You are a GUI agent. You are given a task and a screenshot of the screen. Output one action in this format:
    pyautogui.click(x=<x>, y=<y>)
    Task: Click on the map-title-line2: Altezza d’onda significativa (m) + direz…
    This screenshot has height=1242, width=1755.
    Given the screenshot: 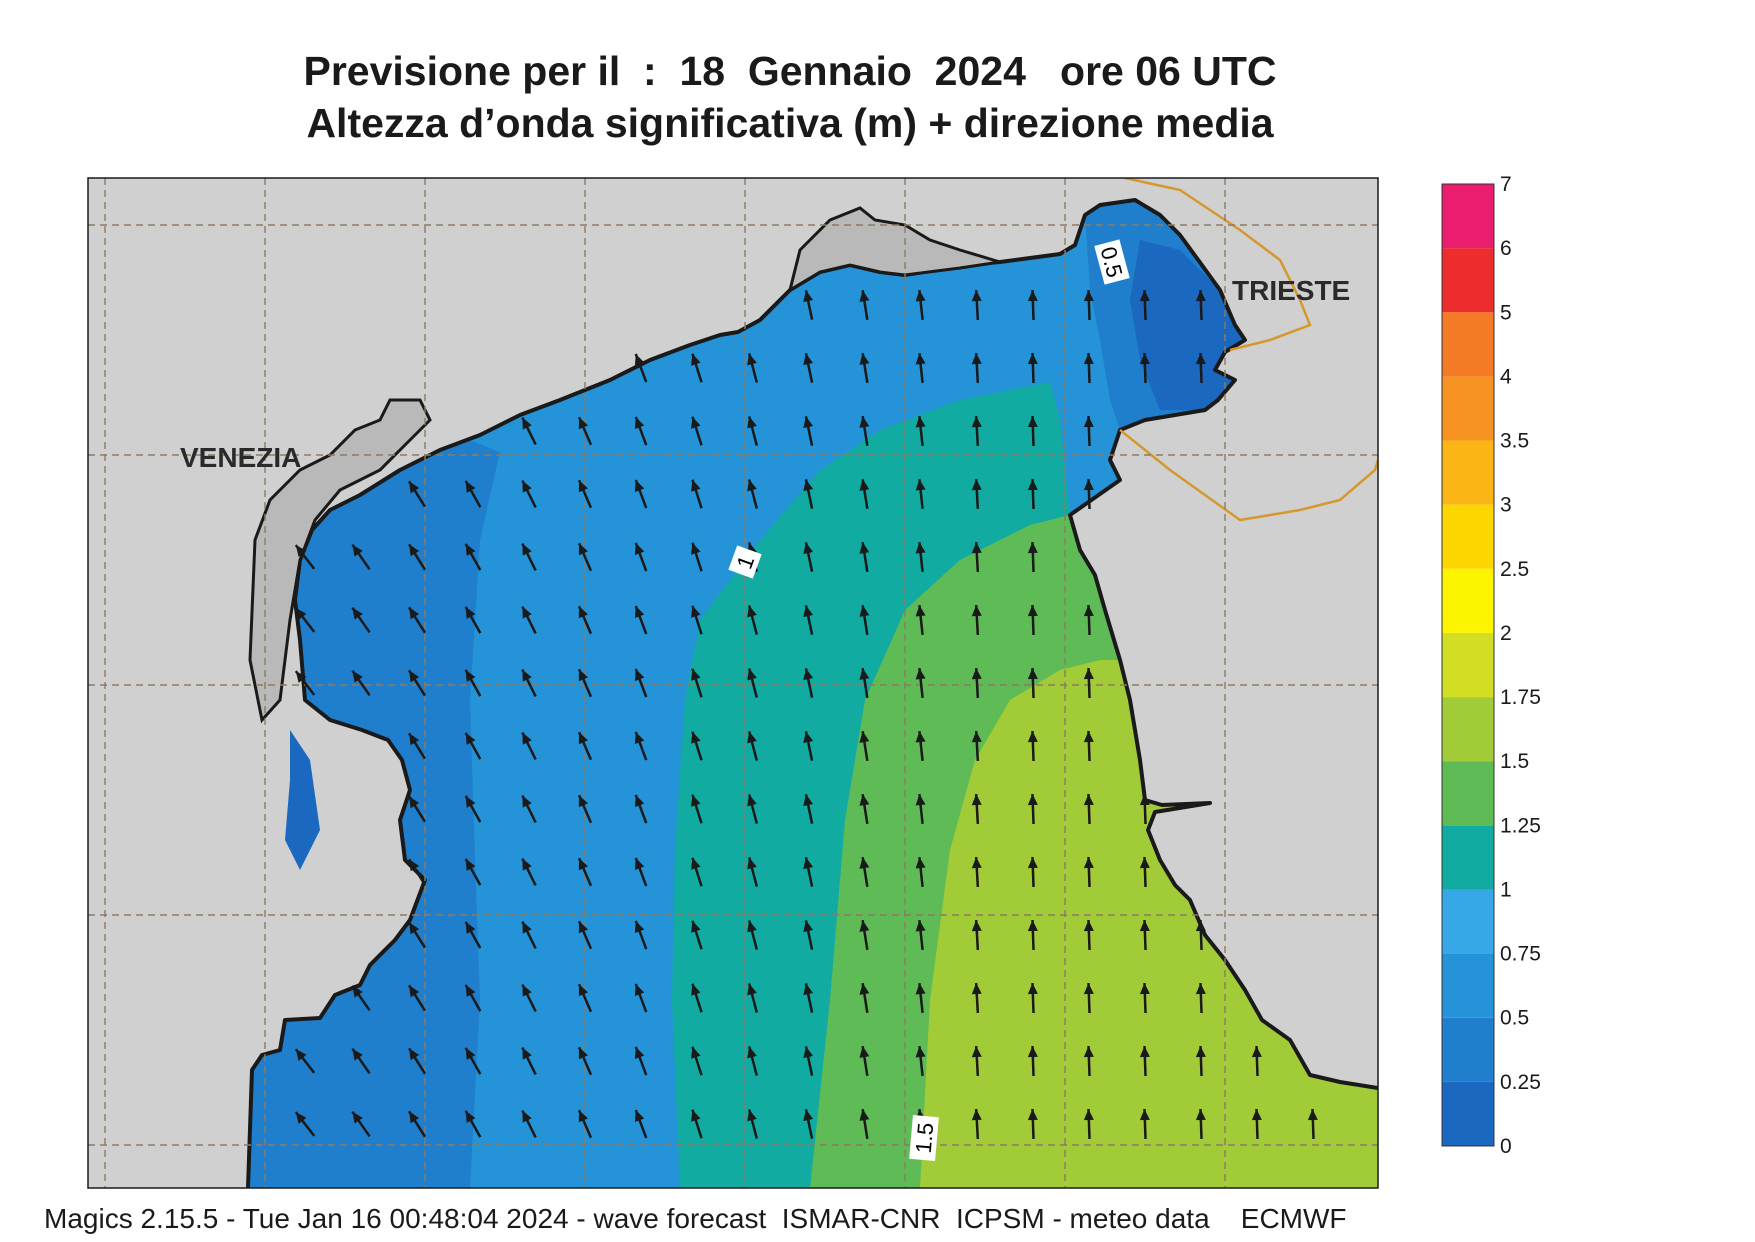 What is the action you would take?
    pyautogui.click(x=790, y=123)
    